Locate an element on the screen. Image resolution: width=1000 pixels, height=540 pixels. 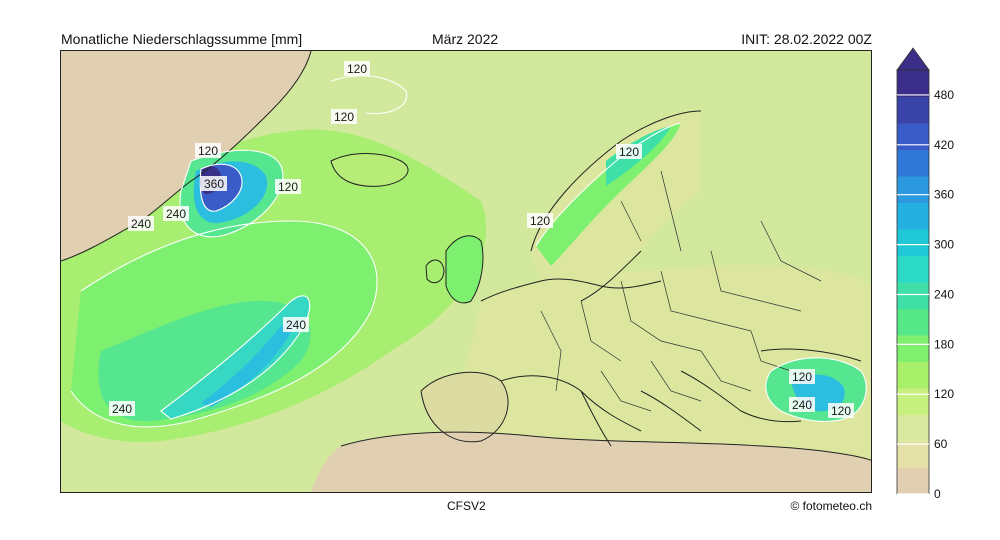
colorbar-tick-label: 360 is located at coordinates (944, 195).